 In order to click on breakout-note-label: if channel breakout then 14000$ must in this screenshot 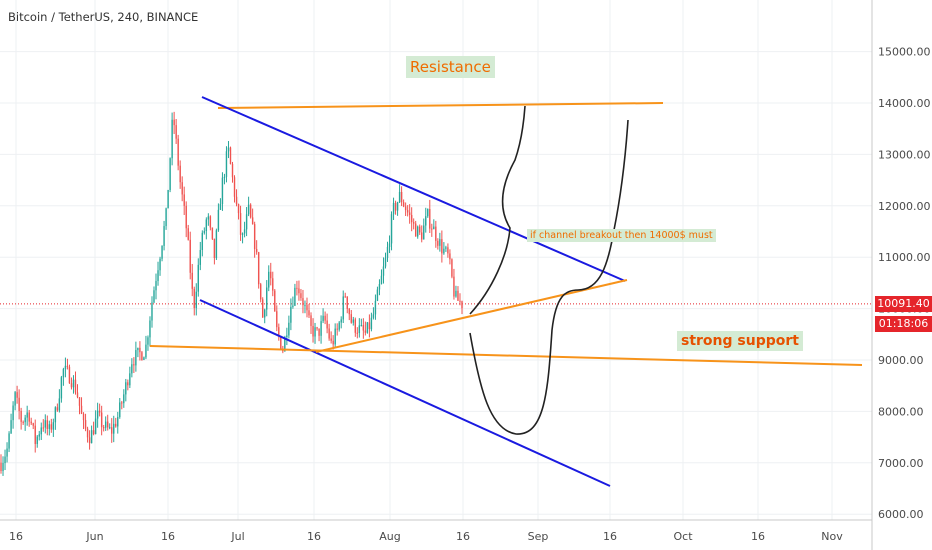, I will do `click(621, 235)`.